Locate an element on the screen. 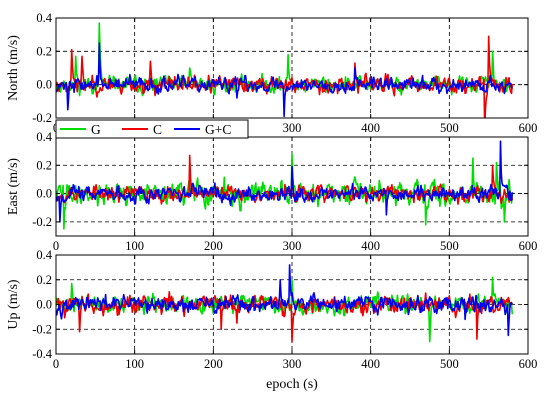  x-axis-title: epoch (s) is located at coordinates (292, 384).